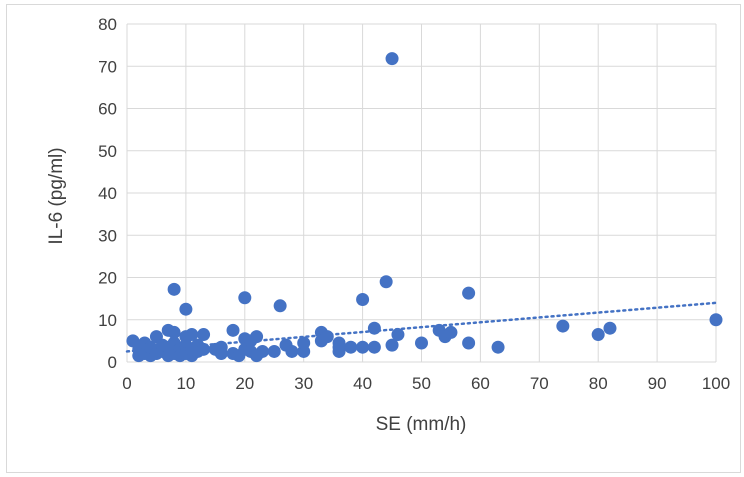 The height and width of the screenshot is (477, 744). Describe the element at coordinates (421, 424) in the screenshot. I see `x-axis-title: SE (mm/h)` at that location.